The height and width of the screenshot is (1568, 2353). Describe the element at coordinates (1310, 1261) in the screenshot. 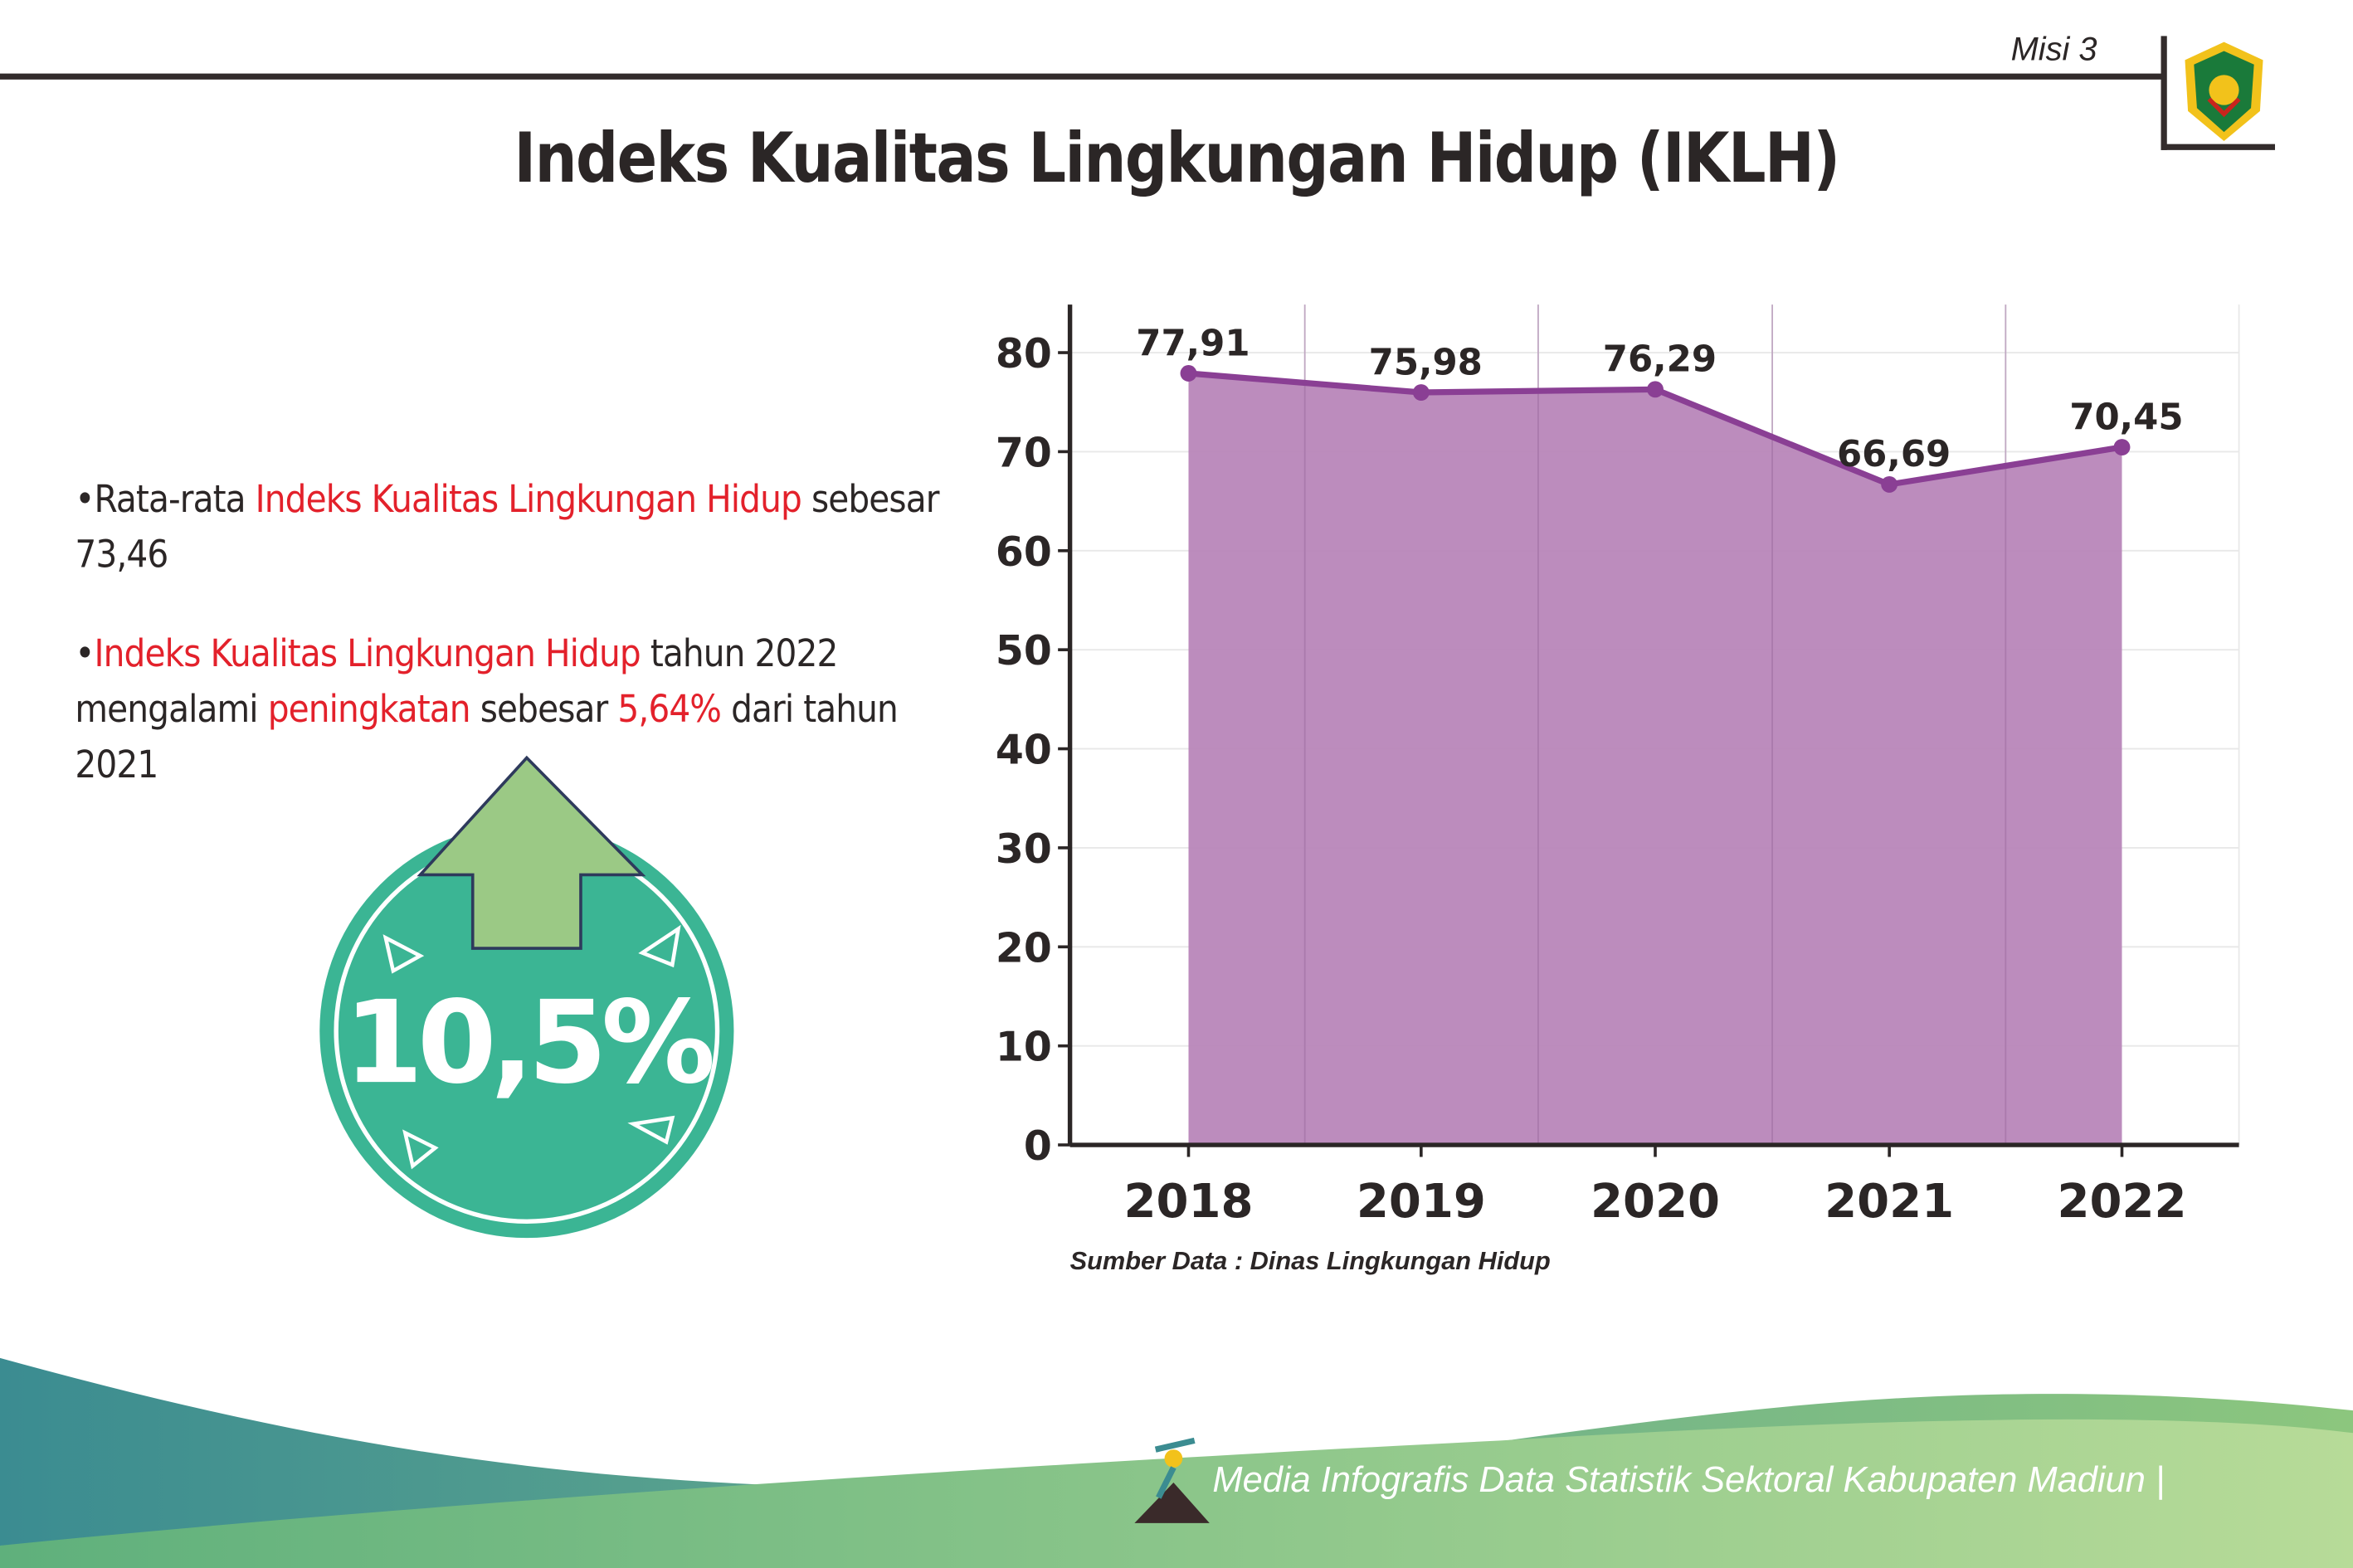

I see `data-source: Sumber Data : Dinas Lingkungan Hidup` at that location.